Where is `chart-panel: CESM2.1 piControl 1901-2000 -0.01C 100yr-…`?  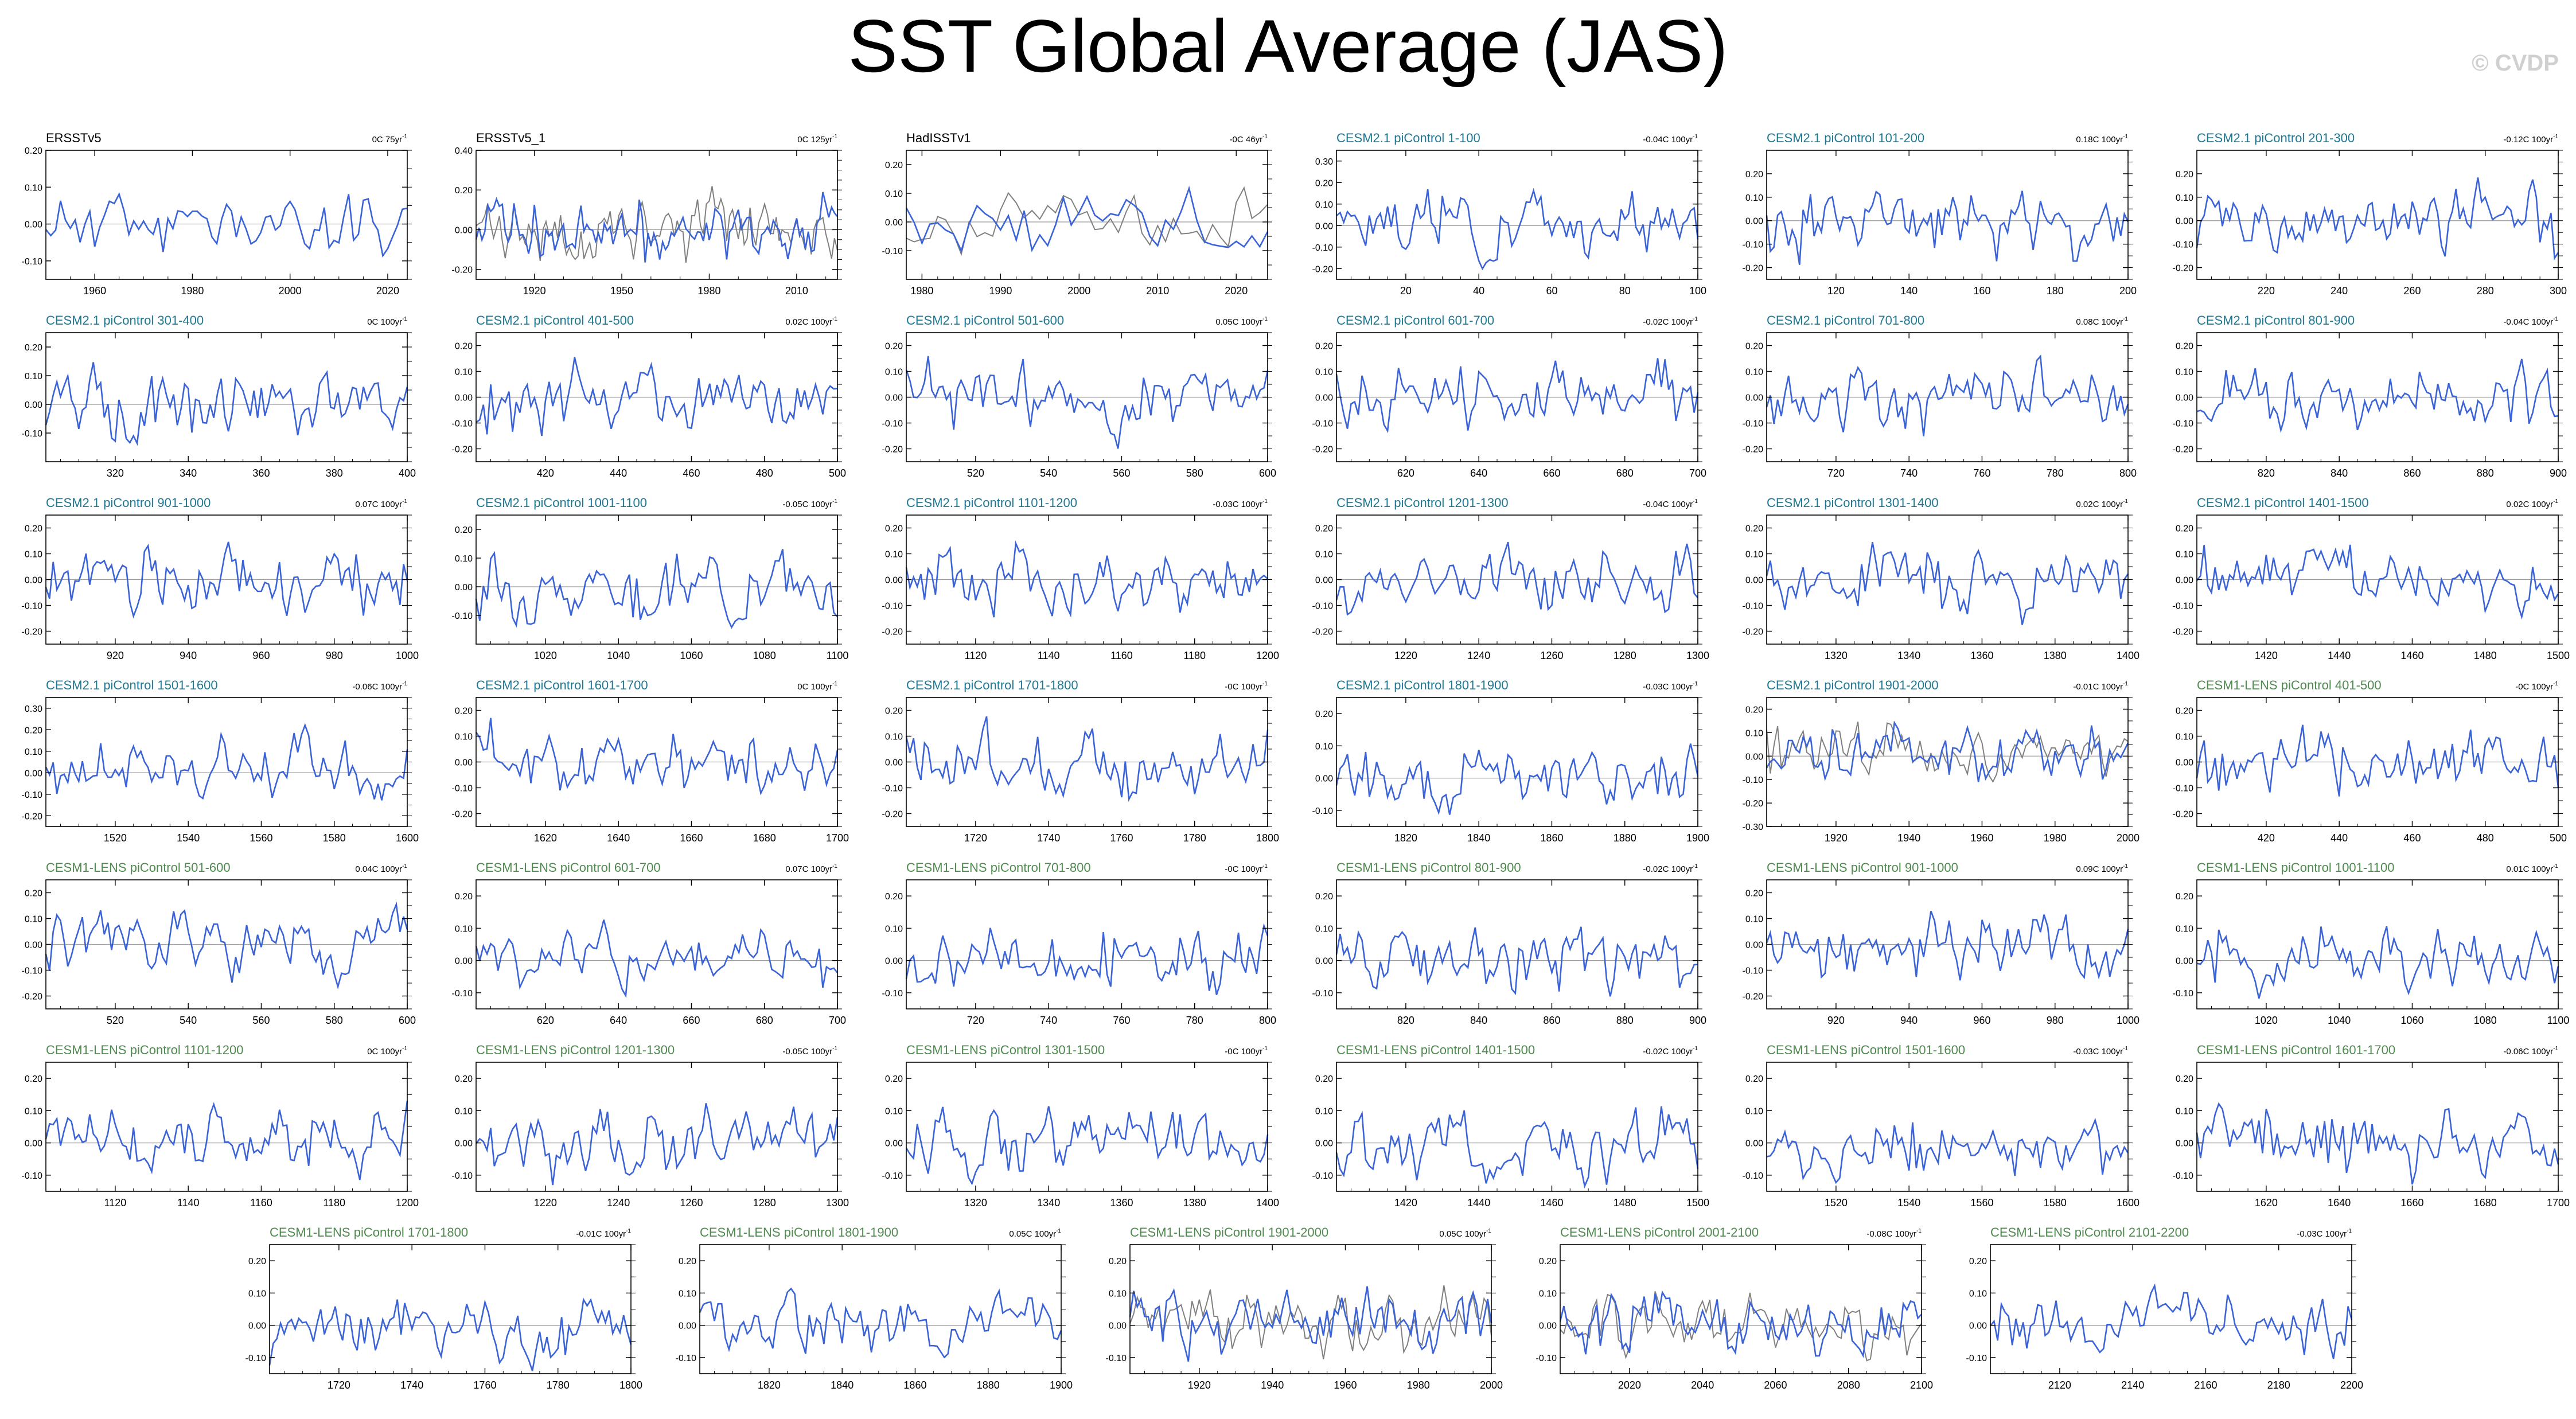 chart-panel: CESM2.1 piControl 1901-2000 -0.01C 100yr-… is located at coordinates (1941, 761).